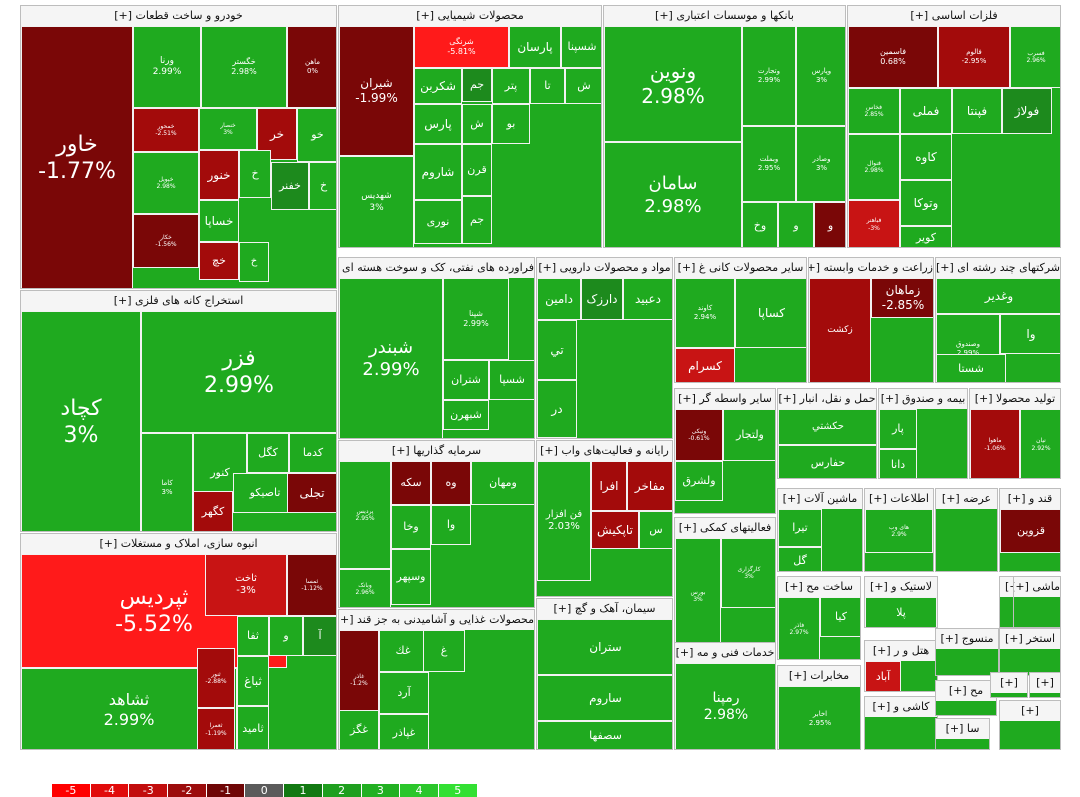 Image resolution: width=1080 pixels, height=797 pixels. Describe the element at coordinates (977, 111) in the screenshot. I see `stock-tile: فپنتا` at that location.